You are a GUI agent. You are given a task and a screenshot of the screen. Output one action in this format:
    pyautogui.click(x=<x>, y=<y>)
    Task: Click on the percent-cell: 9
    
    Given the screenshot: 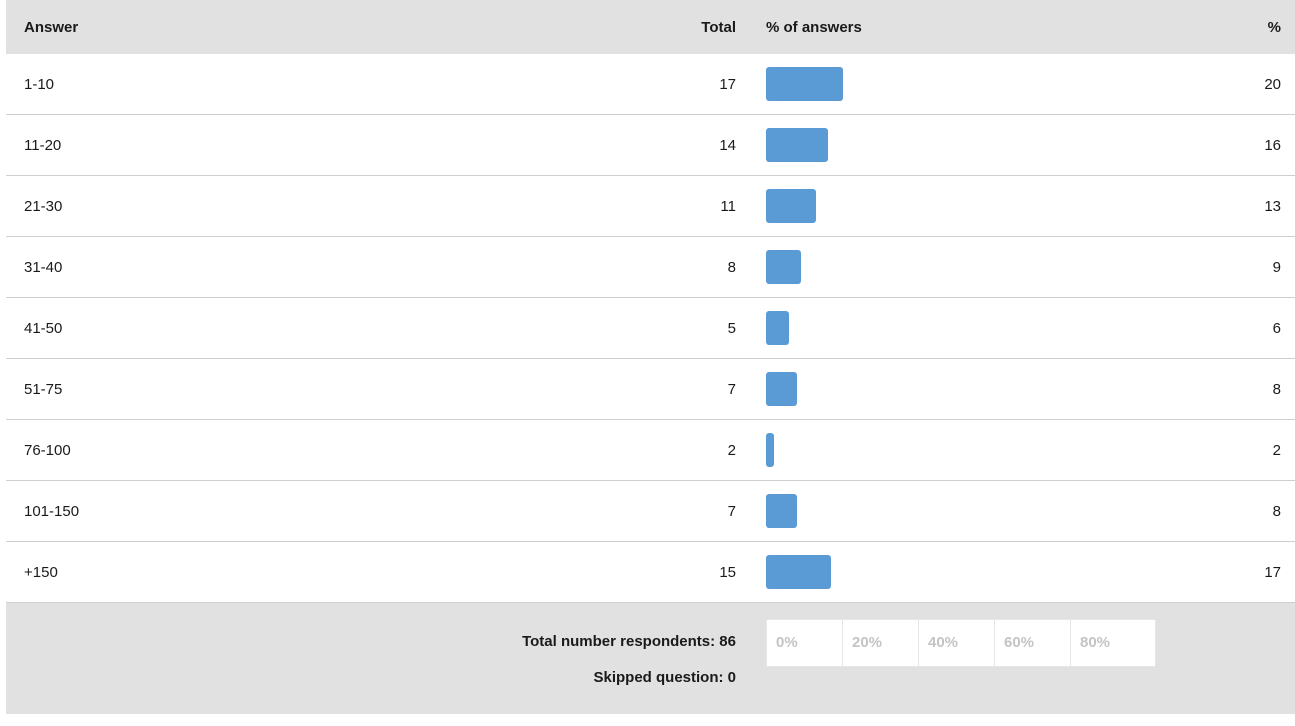 What is the action you would take?
    pyautogui.click(x=1276, y=267)
    